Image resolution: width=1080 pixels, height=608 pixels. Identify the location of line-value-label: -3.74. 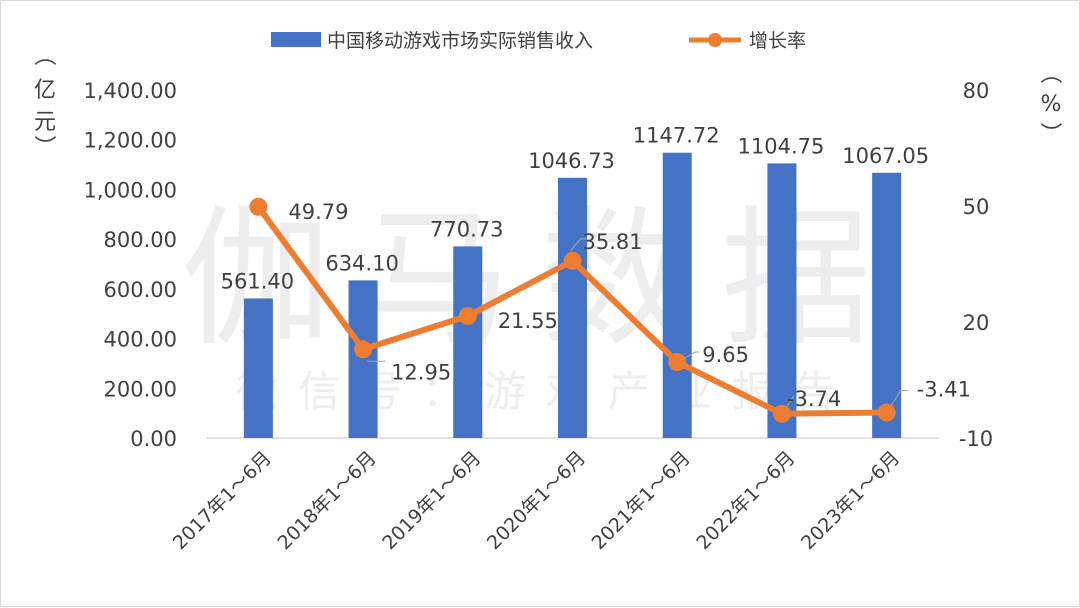
(814, 399).